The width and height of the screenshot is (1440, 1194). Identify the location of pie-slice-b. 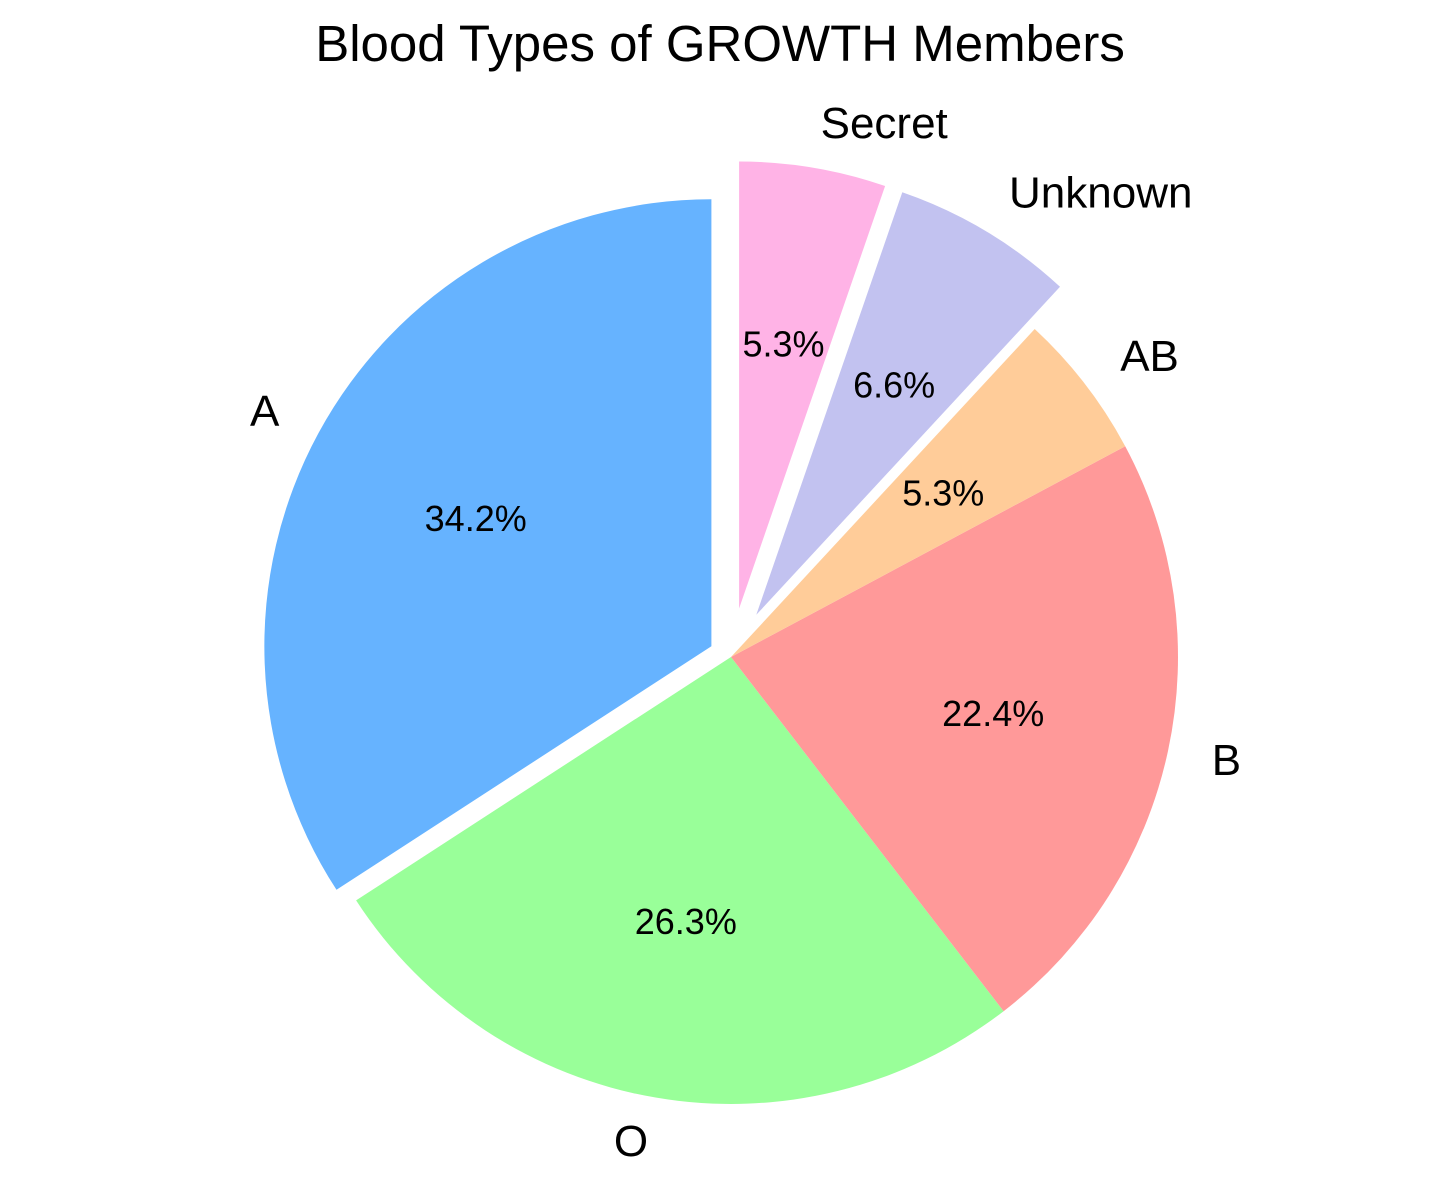
(954, 729).